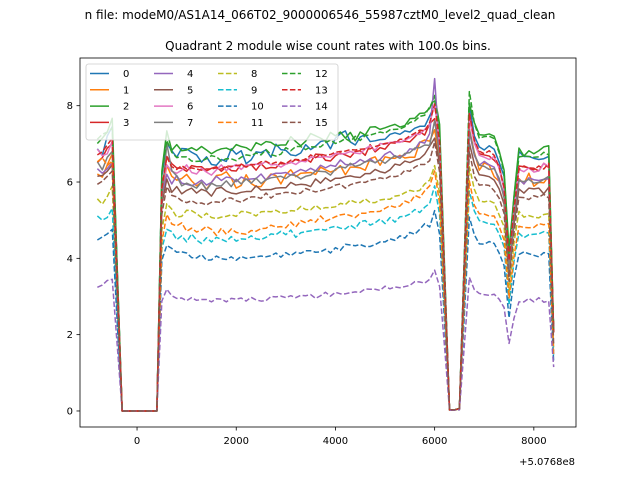  I want to click on legend-label-6: 6, so click(190, 107).